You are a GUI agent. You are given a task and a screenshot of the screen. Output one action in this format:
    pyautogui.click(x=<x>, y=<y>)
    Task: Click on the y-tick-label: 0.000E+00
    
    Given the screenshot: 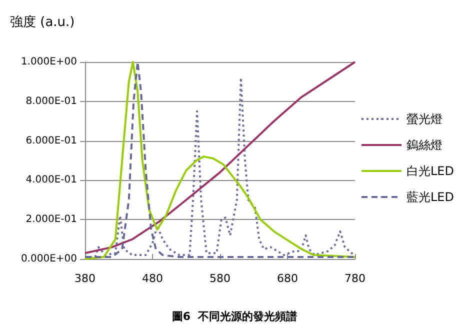 What is the action you would take?
    pyautogui.click(x=48, y=259)
    